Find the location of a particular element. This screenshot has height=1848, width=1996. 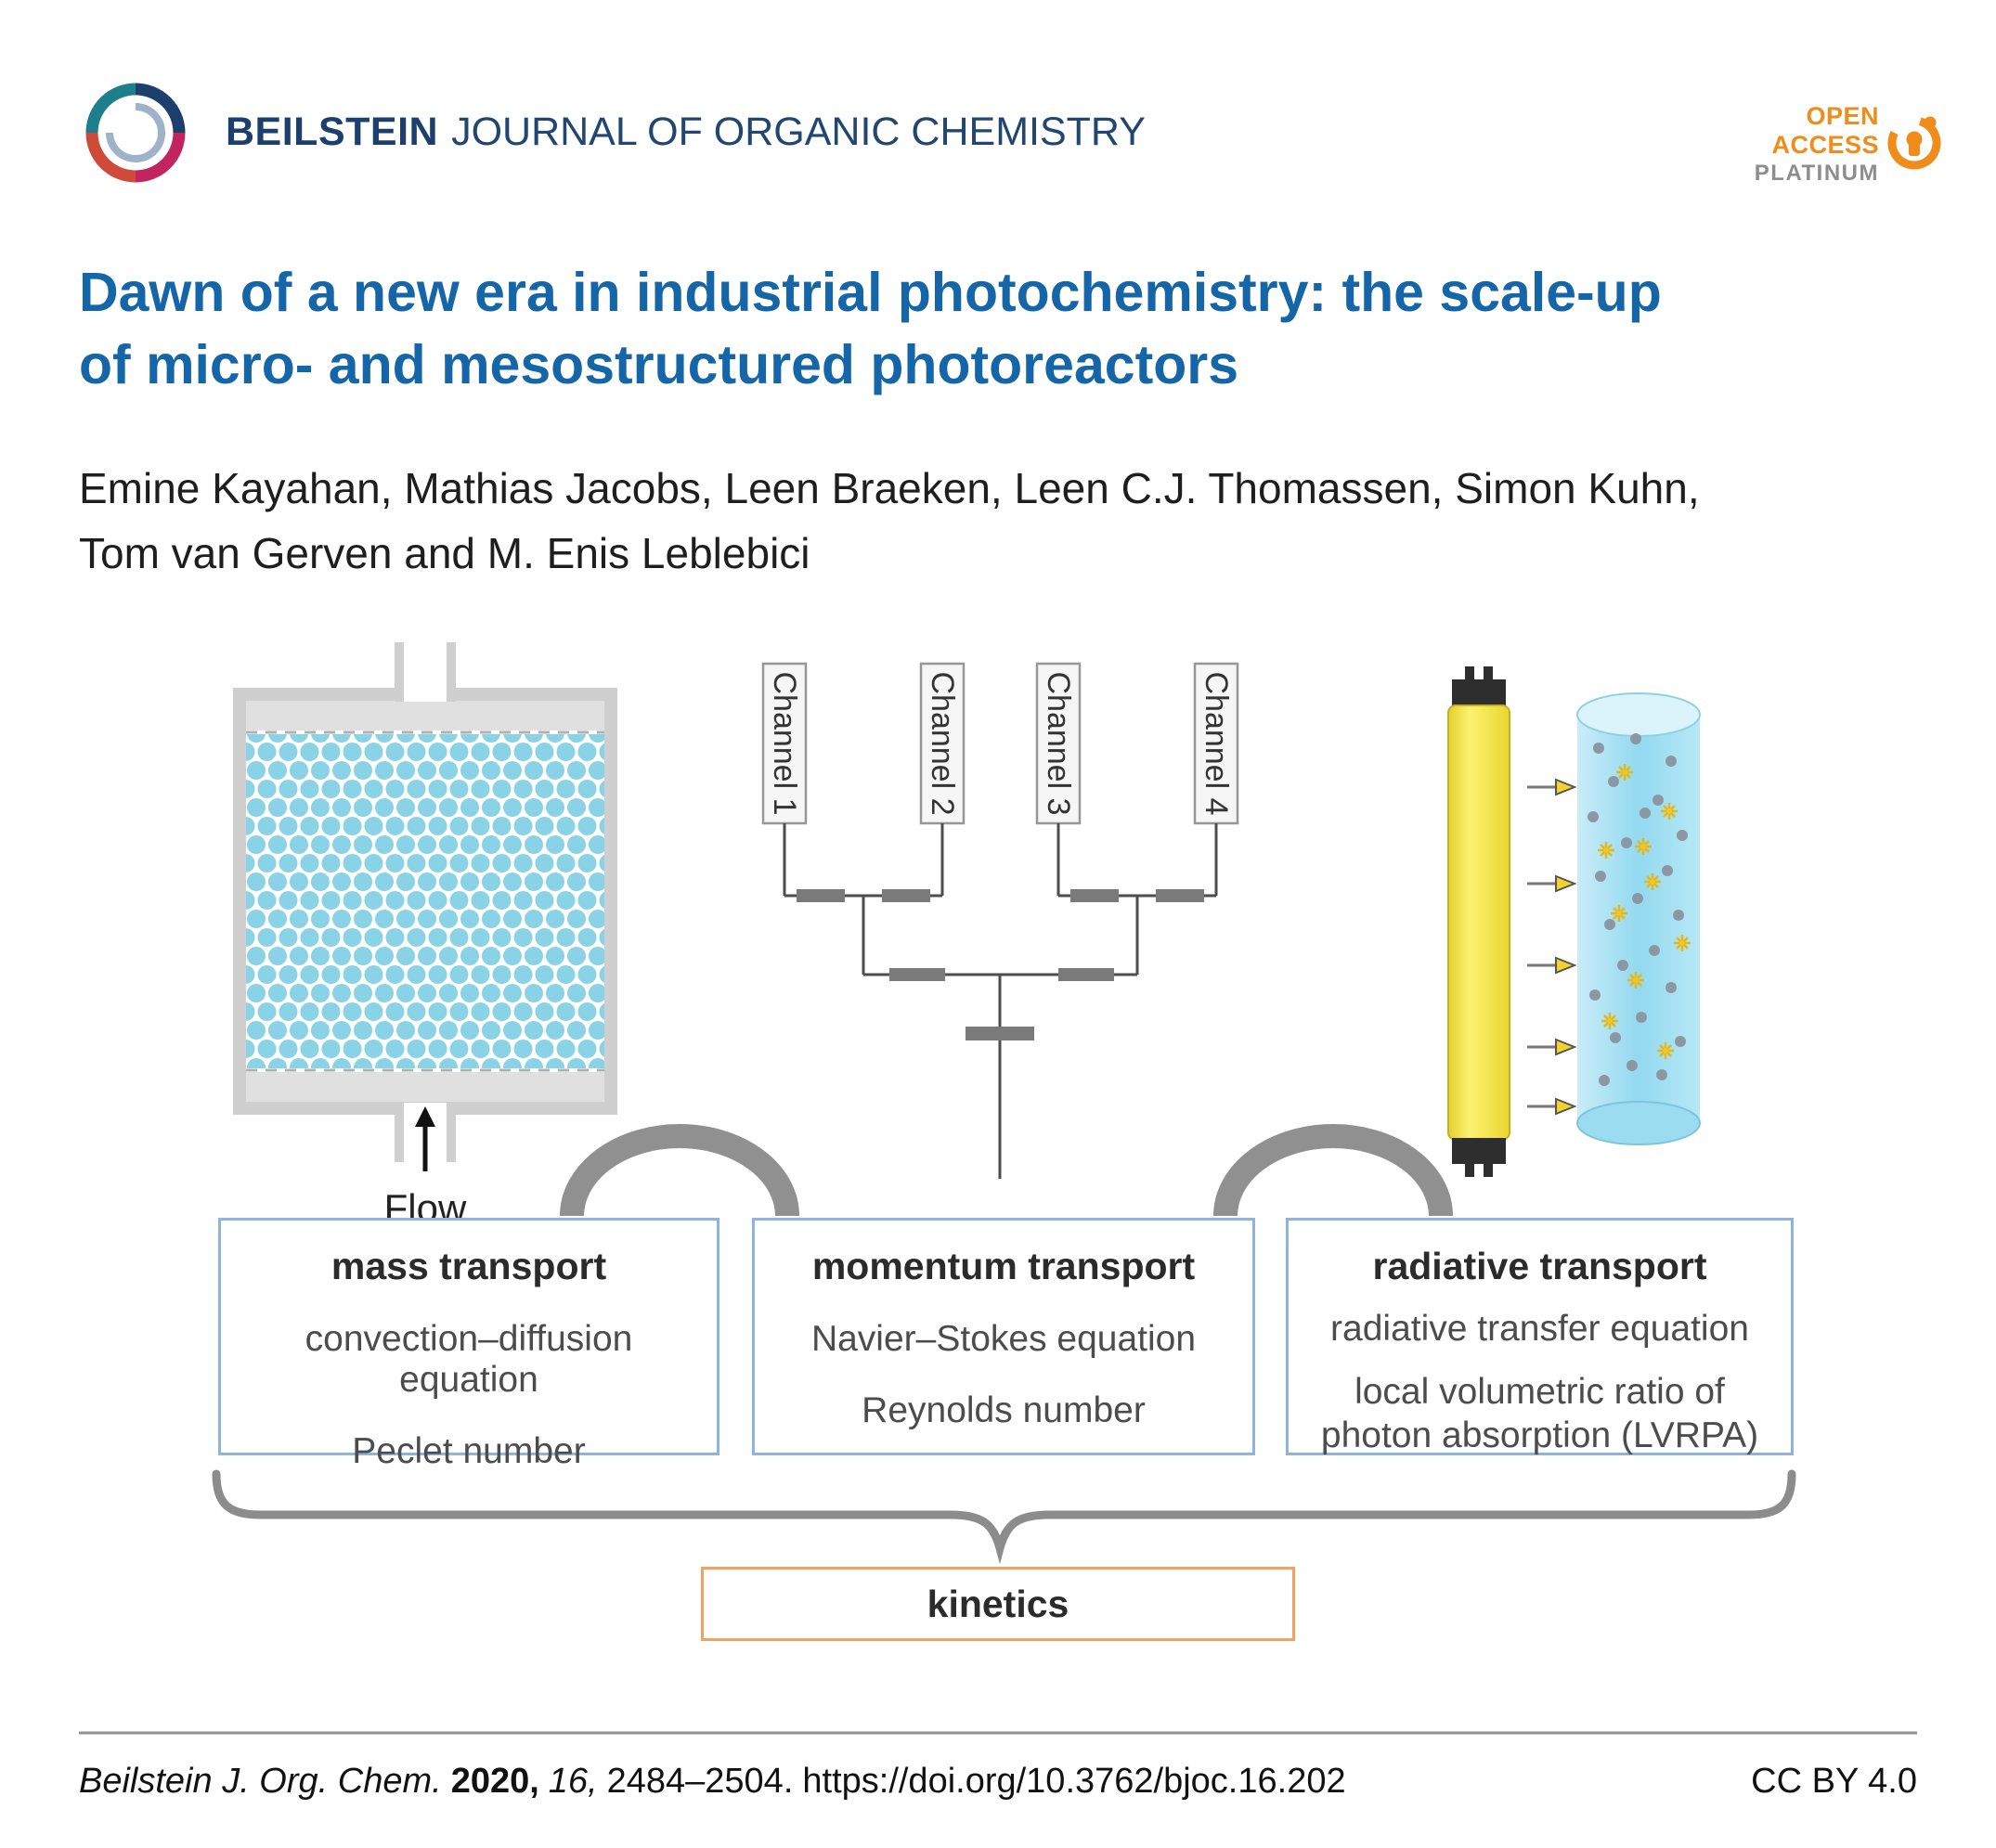

journal-name-bold: BEILSTEIN is located at coordinates (332, 132).